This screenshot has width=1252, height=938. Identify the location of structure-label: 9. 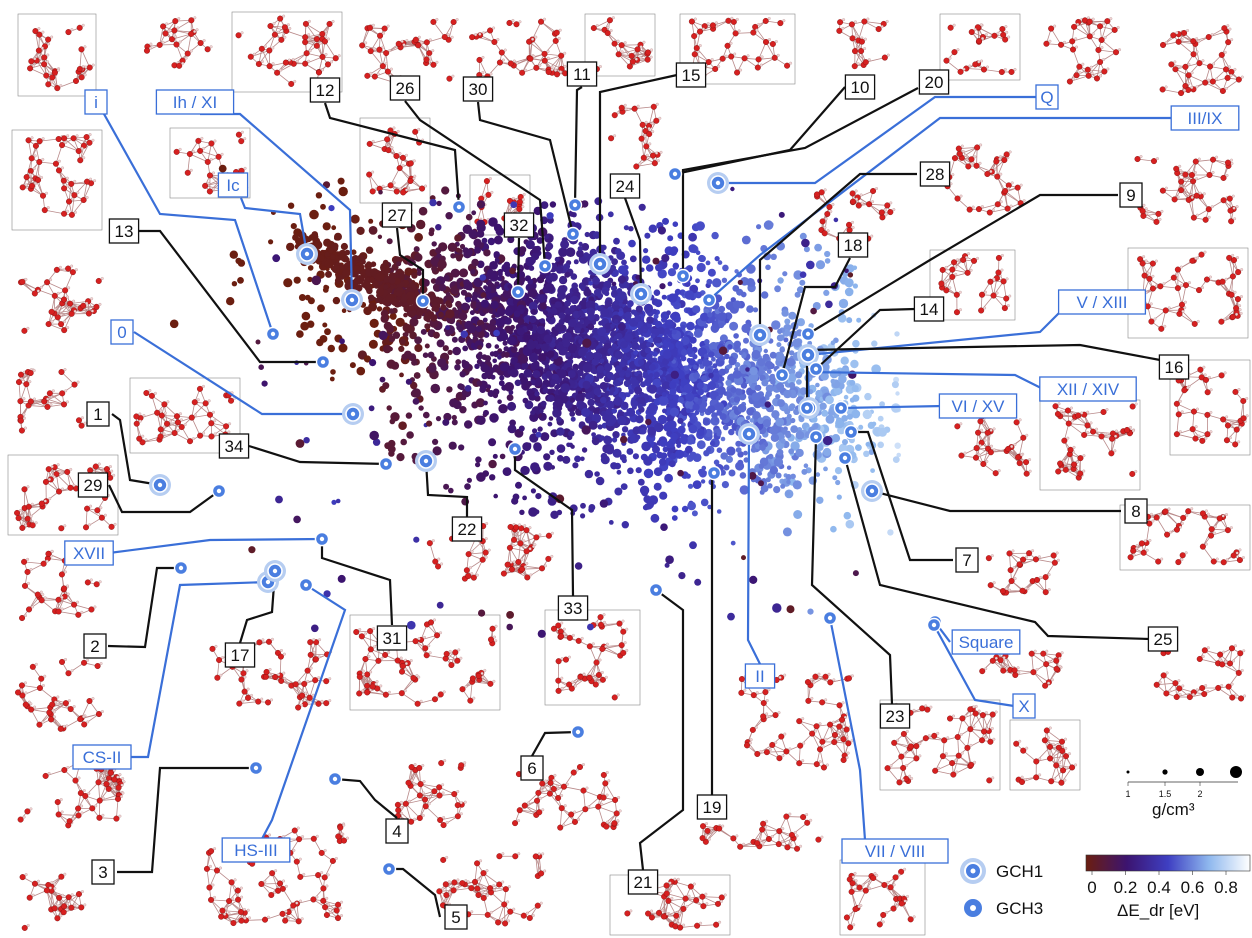
(1131, 195).